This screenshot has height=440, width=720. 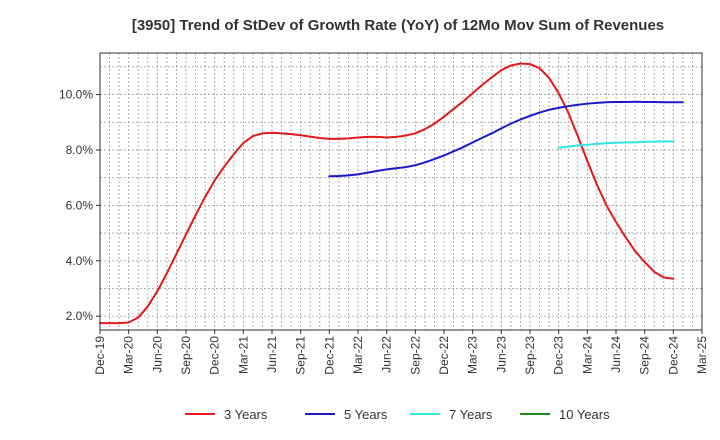 I want to click on legend-item-5-years: 5 Years, so click(x=346, y=414).